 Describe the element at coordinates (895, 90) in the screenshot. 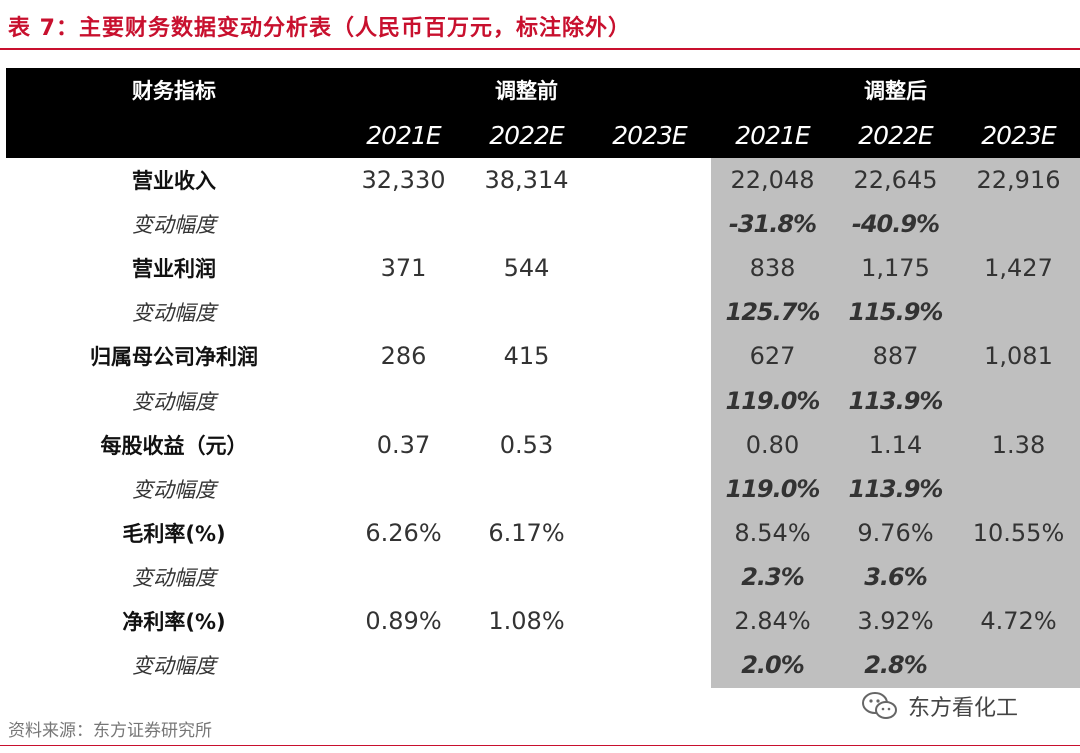

I see `header-group-after: 调整后` at that location.